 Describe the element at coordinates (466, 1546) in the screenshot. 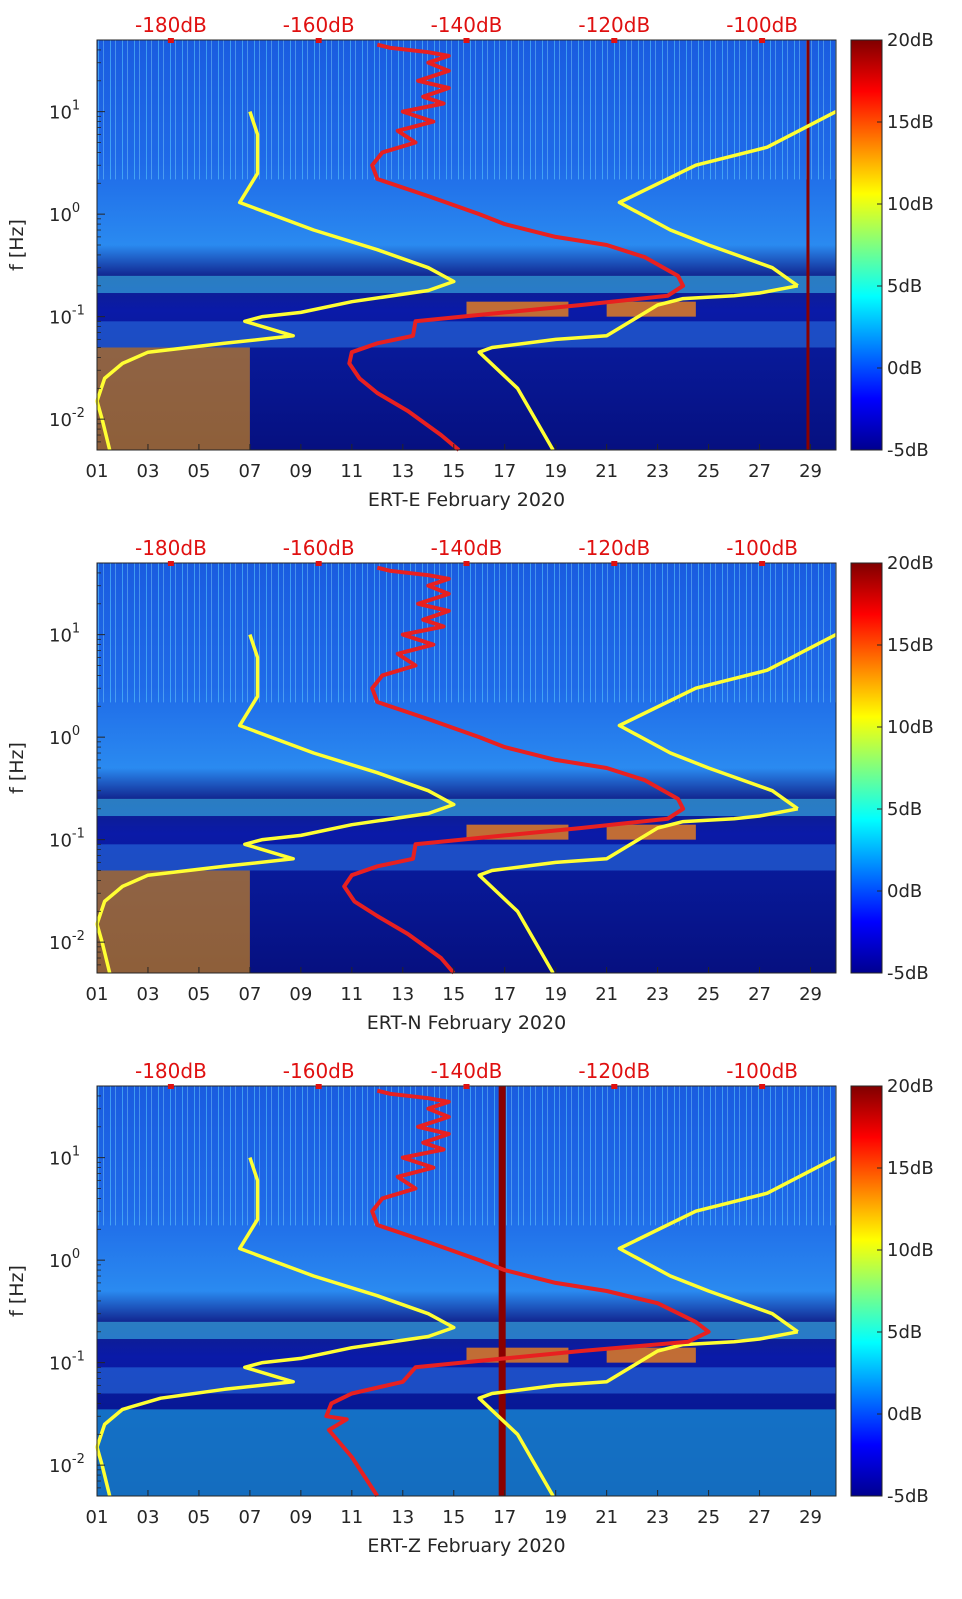

I see `x-axis-label: ERT-Z February 2020` at that location.